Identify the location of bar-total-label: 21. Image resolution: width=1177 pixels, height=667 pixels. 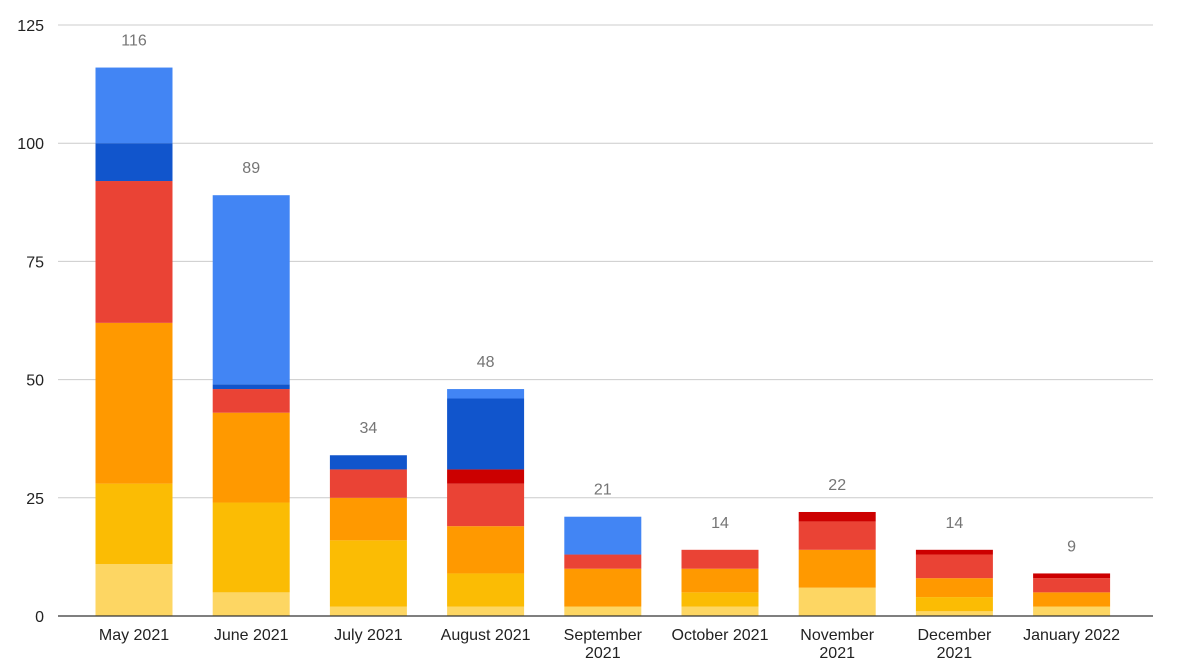
(603, 490).